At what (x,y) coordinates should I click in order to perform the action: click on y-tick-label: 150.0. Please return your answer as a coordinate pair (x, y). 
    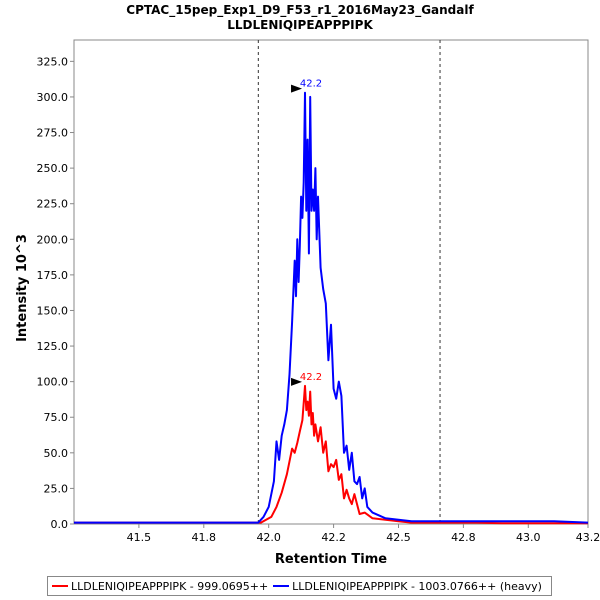
    Looking at the image, I should click on (53, 310).